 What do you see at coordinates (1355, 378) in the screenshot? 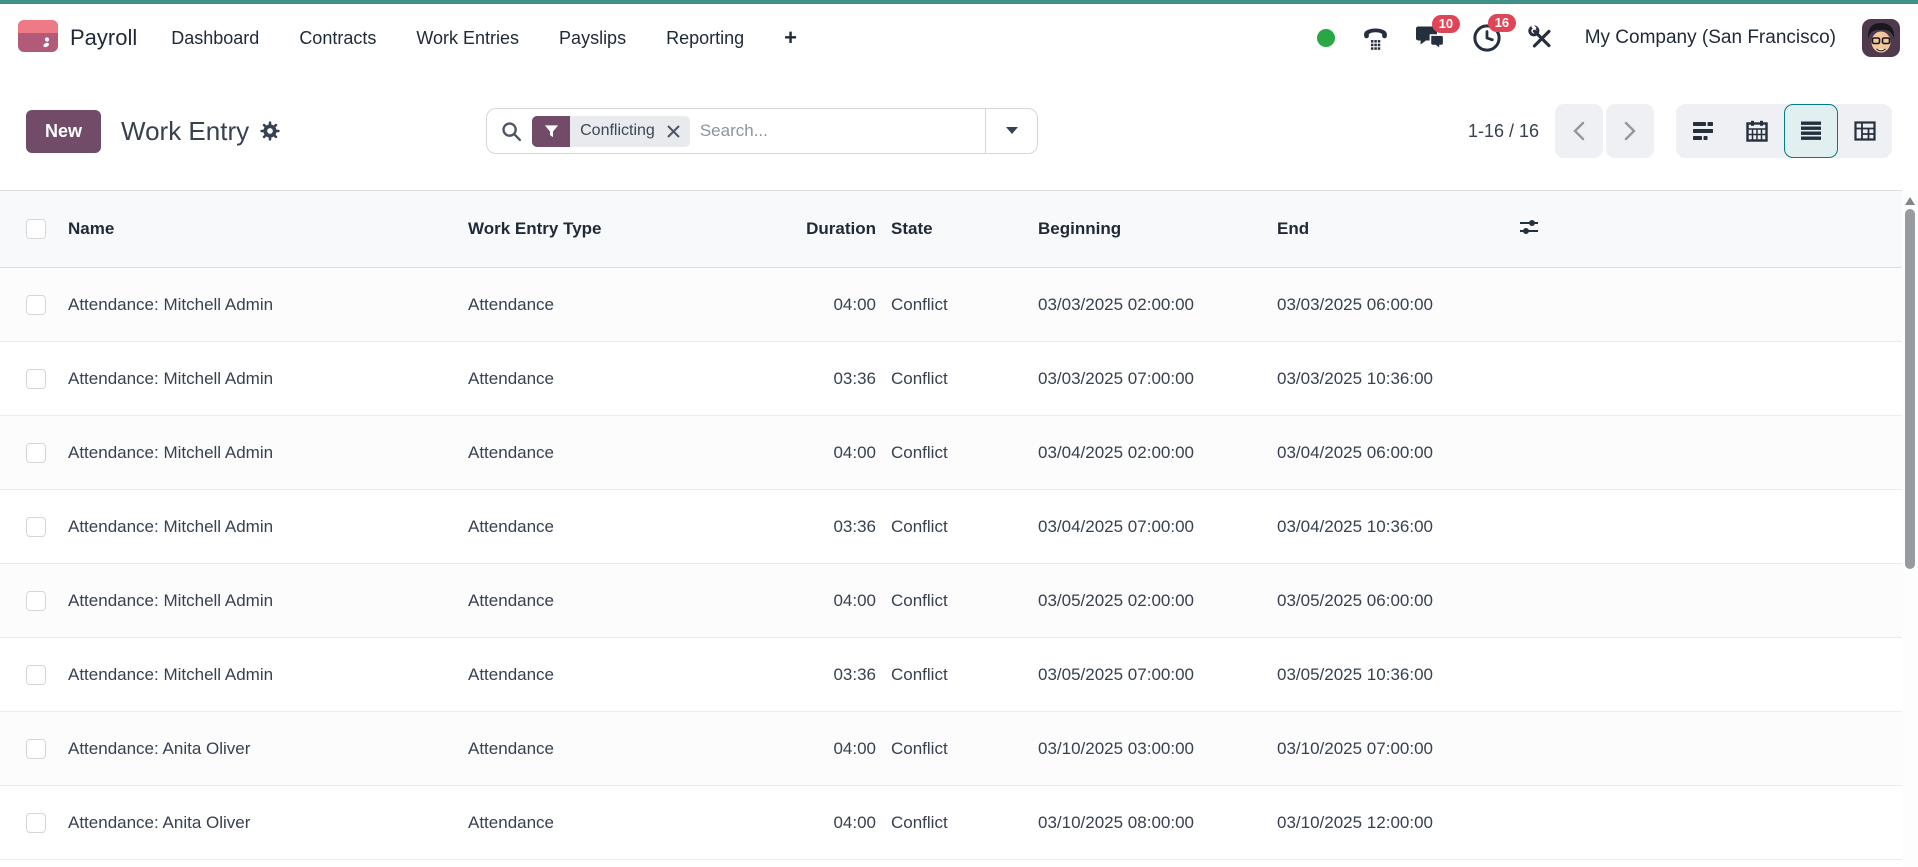
I see `cell-end: 03/03/2025 10:36:00` at bounding box center [1355, 378].